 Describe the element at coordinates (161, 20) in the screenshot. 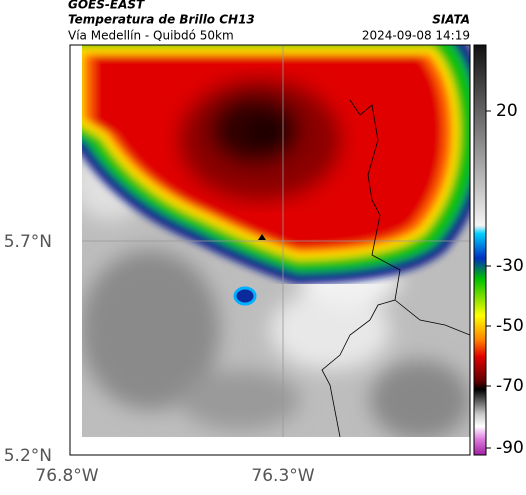

I see `subtitle: Temperatura de Brillo CH13` at that location.